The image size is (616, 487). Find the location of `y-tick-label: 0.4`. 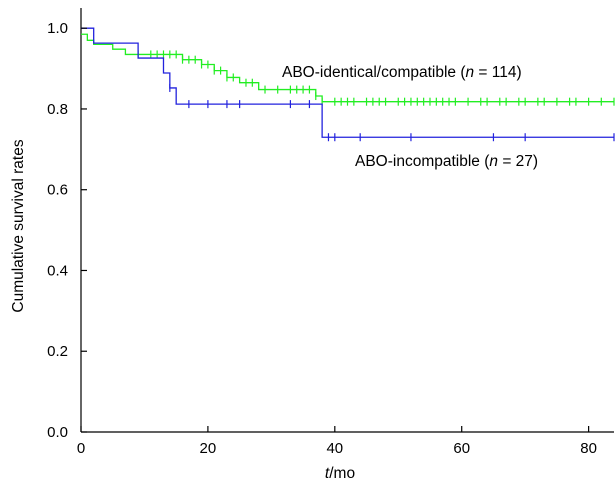

y-tick-label: 0.4 is located at coordinates (57, 270).